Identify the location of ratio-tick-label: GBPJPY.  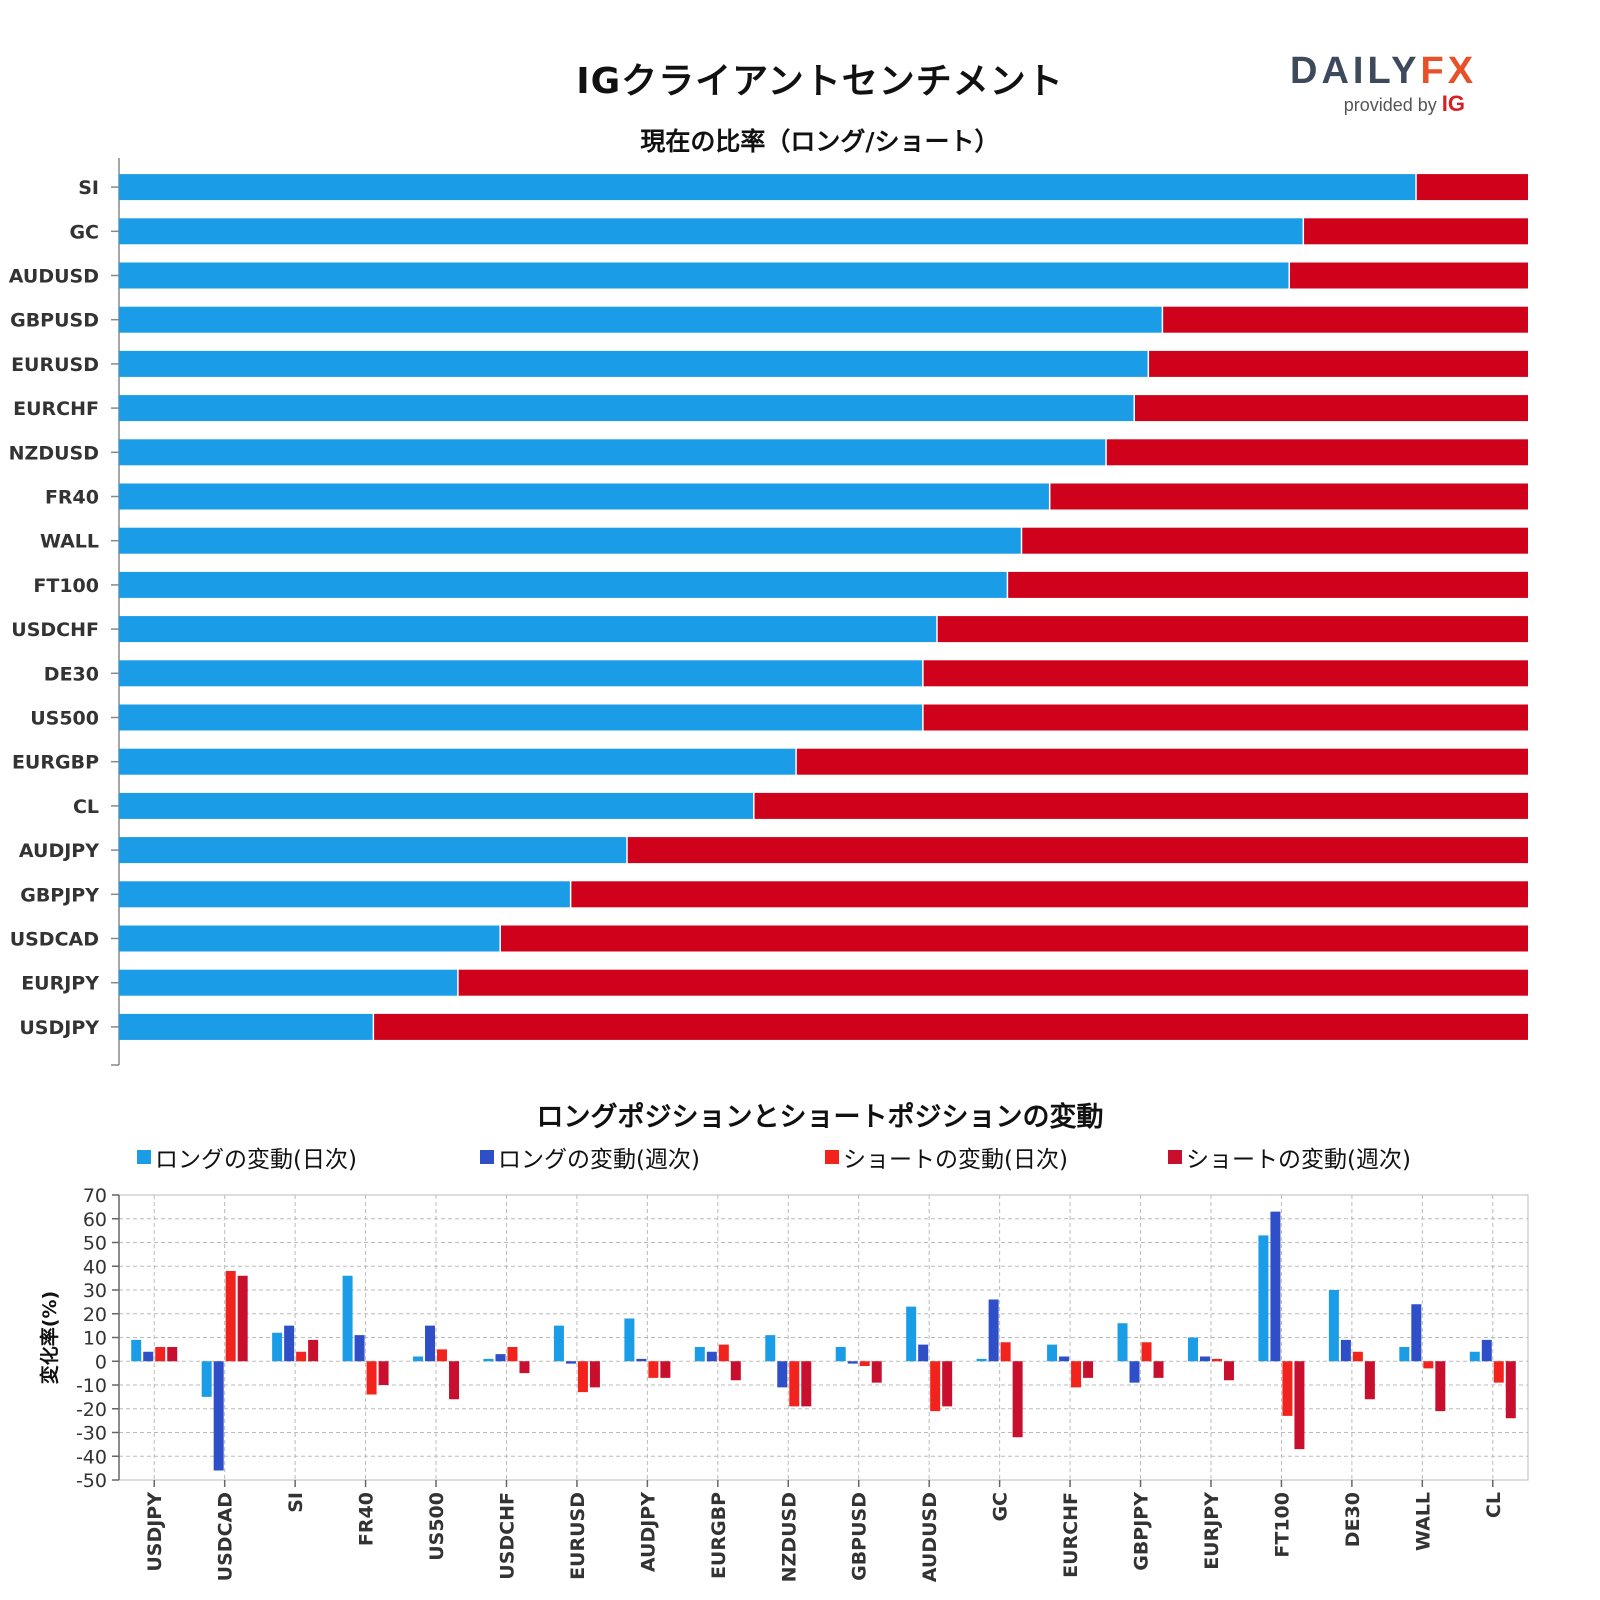
(59, 895).